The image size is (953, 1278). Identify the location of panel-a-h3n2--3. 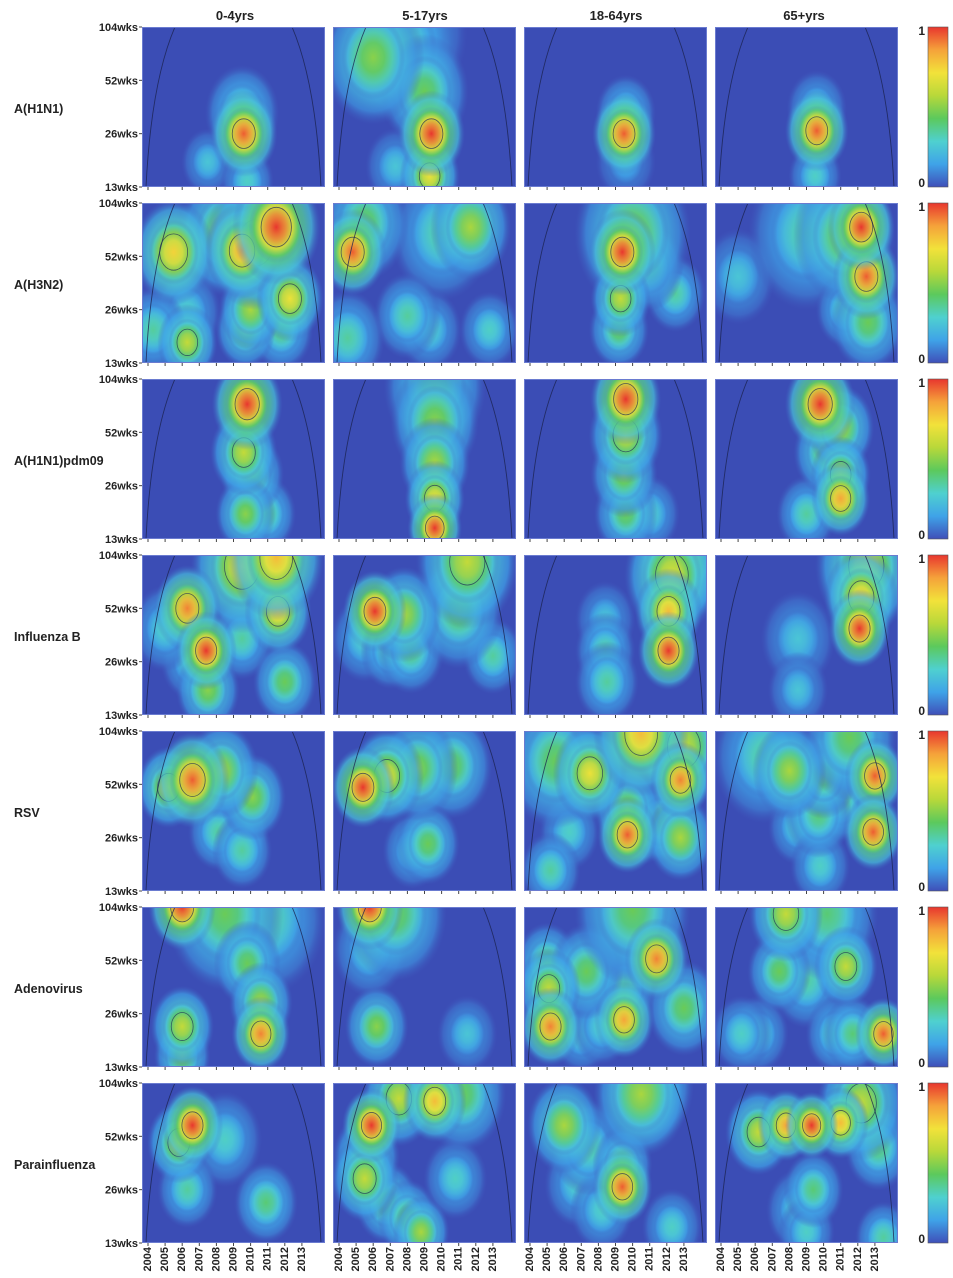
(806, 284).